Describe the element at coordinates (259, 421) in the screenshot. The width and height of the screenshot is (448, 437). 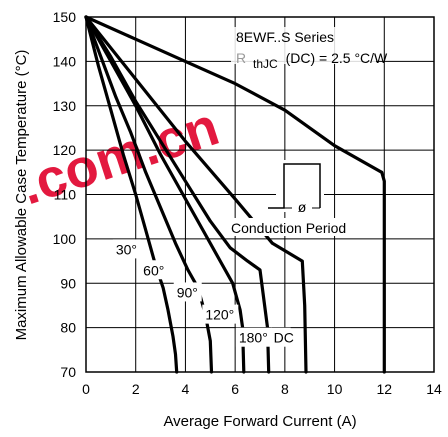
I see `x-axis-label: Average Forward Current (A)` at that location.